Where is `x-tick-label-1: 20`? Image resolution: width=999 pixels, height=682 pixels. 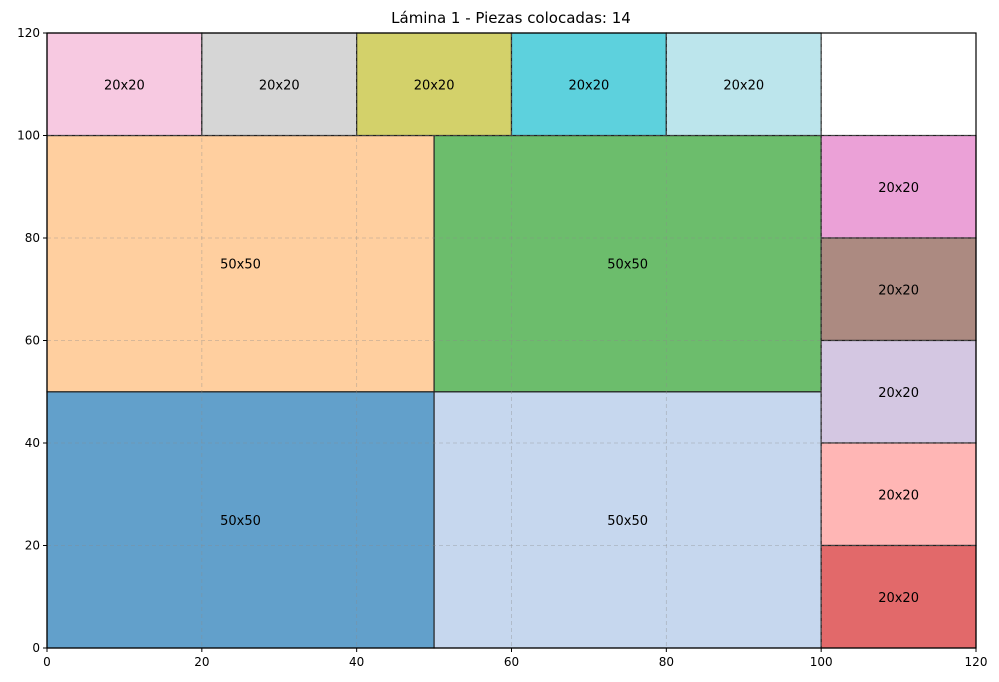
x-tick-label-1: 20 is located at coordinates (201, 662).